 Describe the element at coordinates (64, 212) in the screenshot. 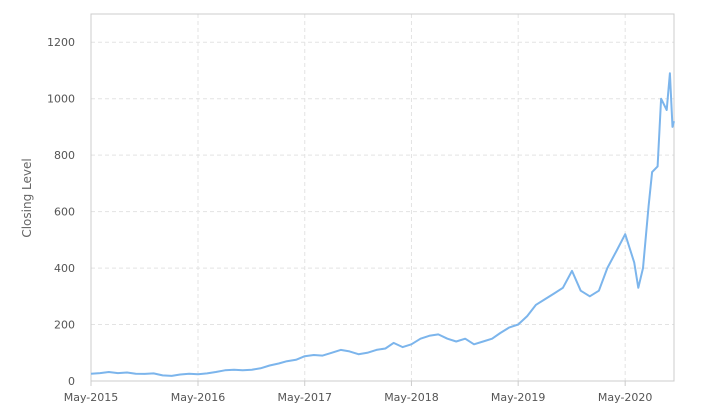

I see `y-tick-label: 600` at that location.